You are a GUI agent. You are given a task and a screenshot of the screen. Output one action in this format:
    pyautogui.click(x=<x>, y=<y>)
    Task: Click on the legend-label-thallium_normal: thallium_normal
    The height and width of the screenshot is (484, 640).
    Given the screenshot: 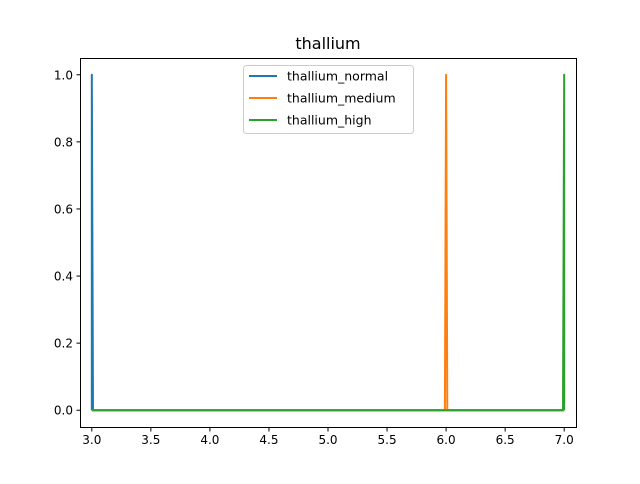 What is the action you would take?
    pyautogui.click(x=337, y=76)
    